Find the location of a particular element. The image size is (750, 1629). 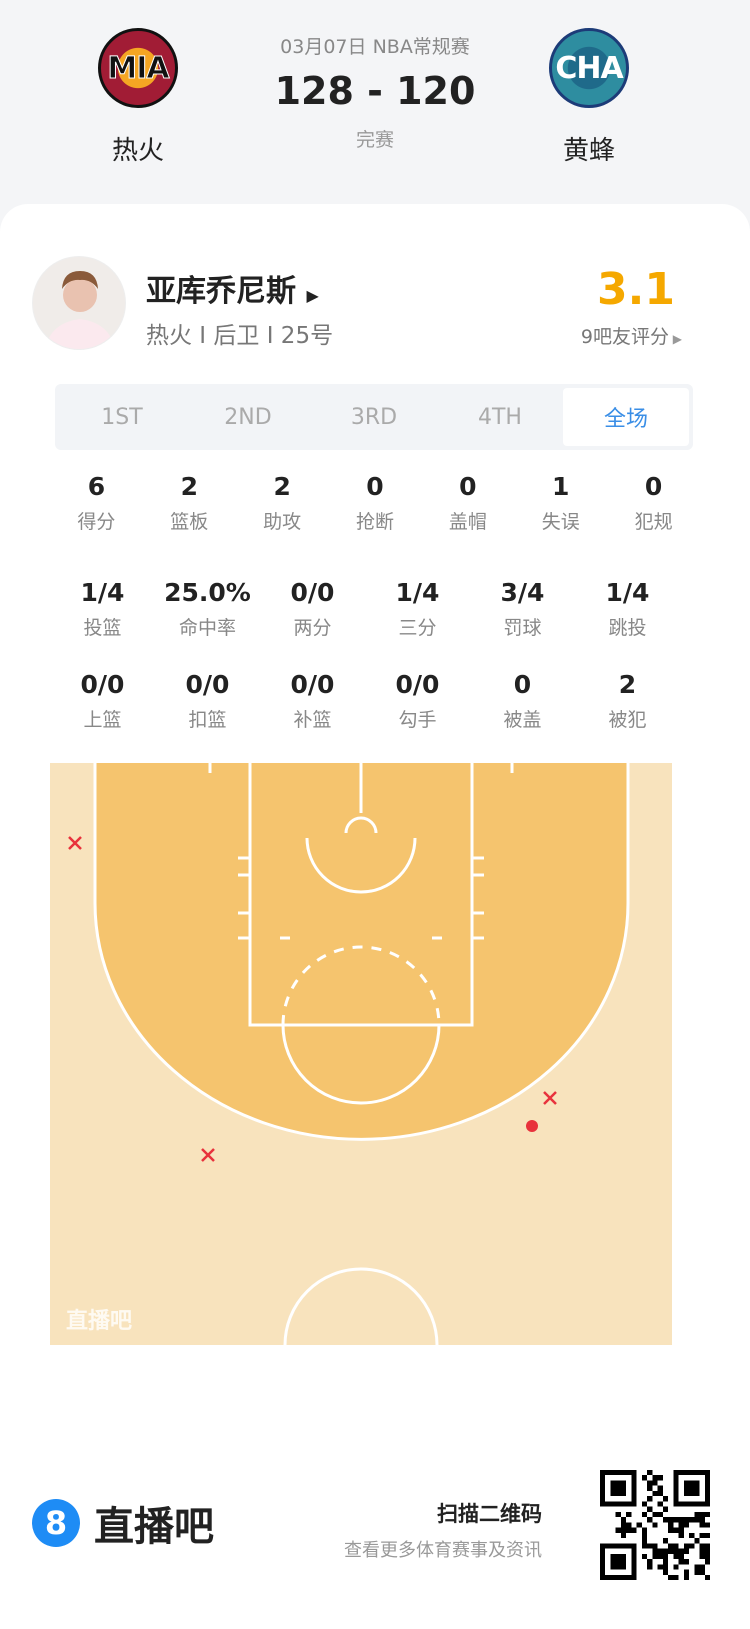

away-team: CHA 黄蜂 is located at coordinates (589, 97).